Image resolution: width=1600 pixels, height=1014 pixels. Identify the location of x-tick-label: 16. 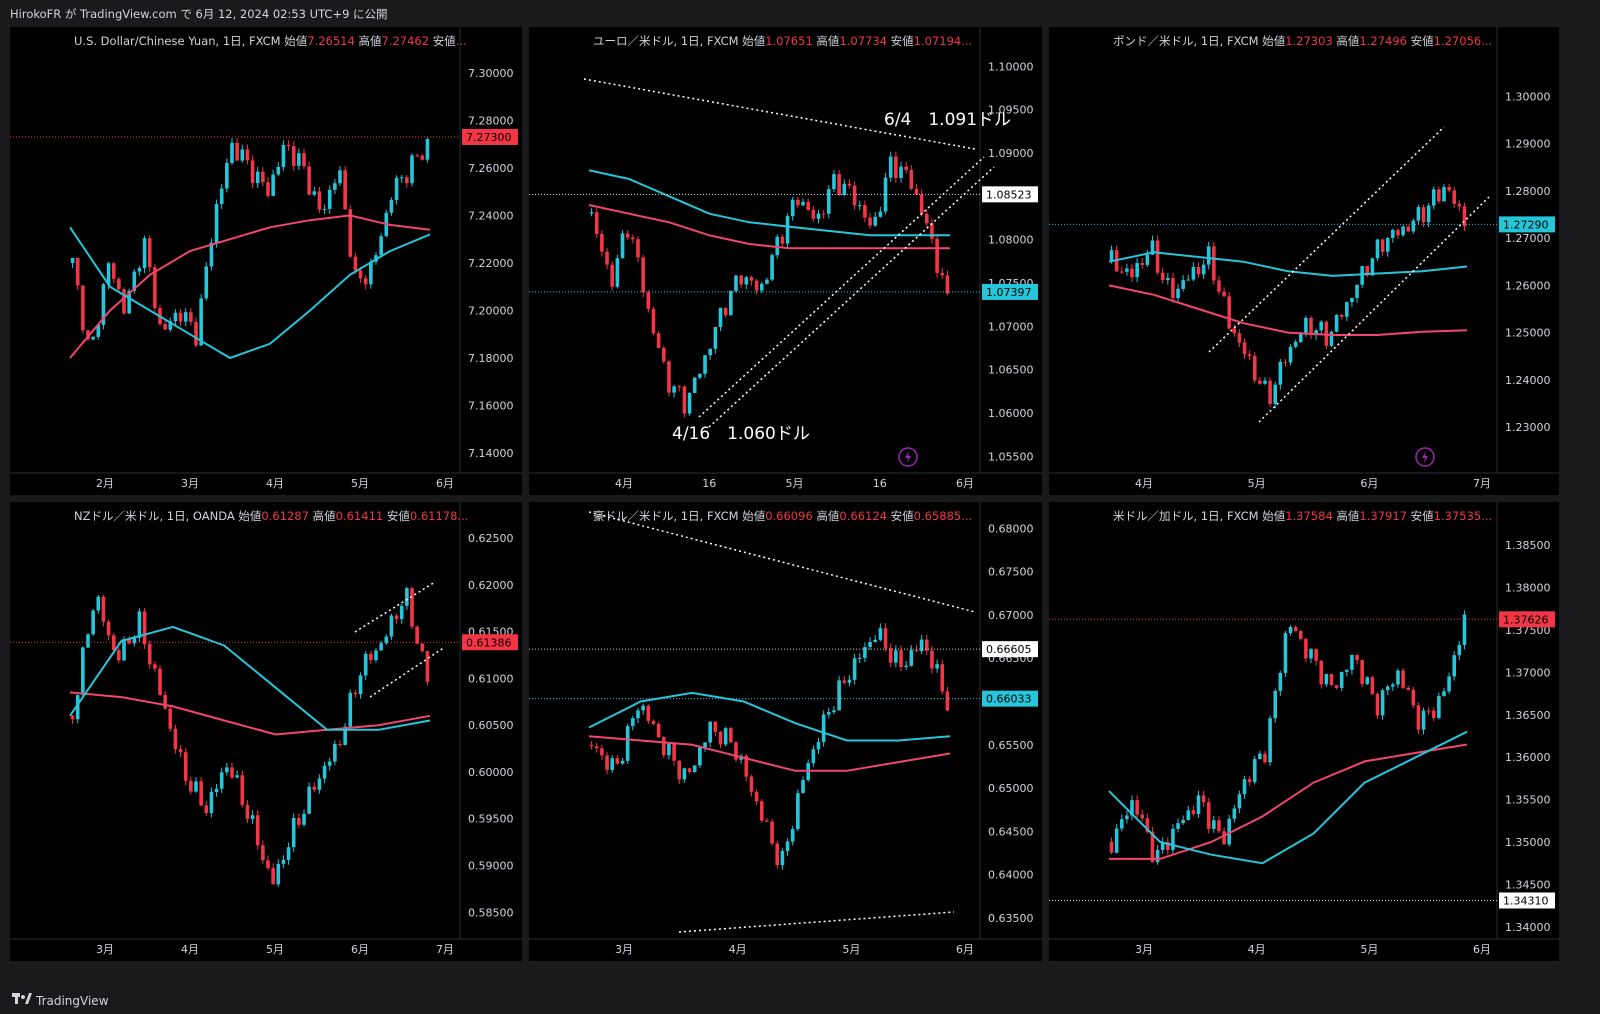
(880, 483).